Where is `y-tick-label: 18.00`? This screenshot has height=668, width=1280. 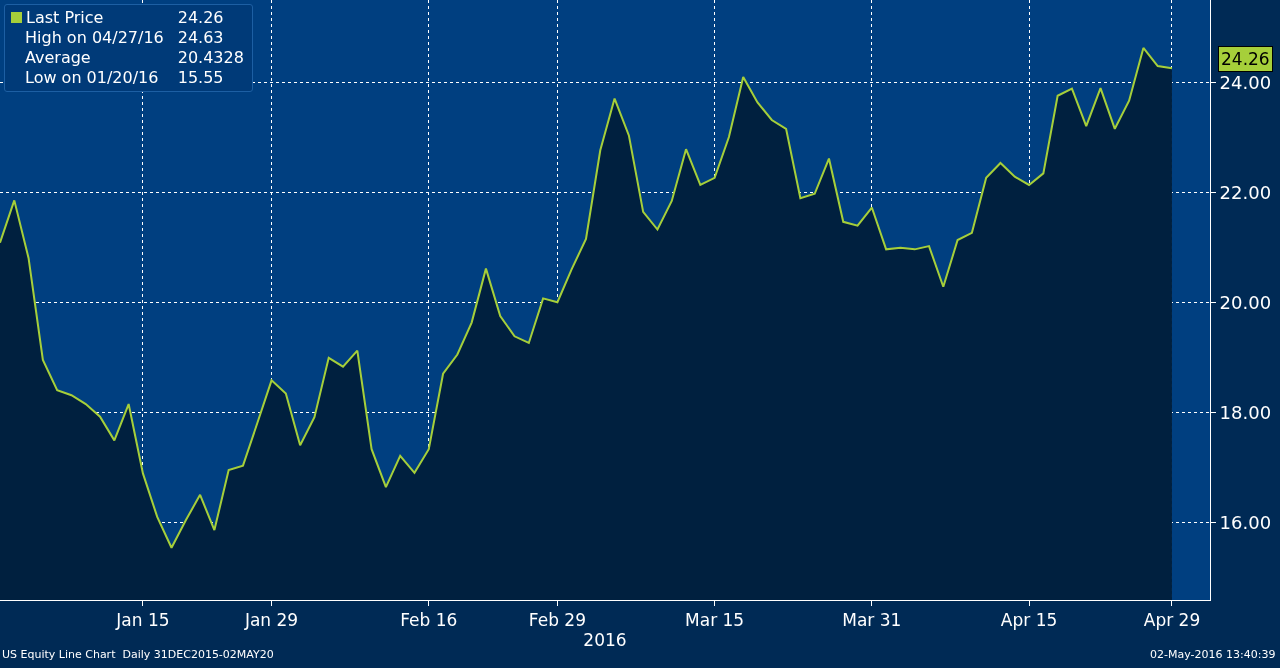
y-tick-label: 18.00 is located at coordinates (1245, 413).